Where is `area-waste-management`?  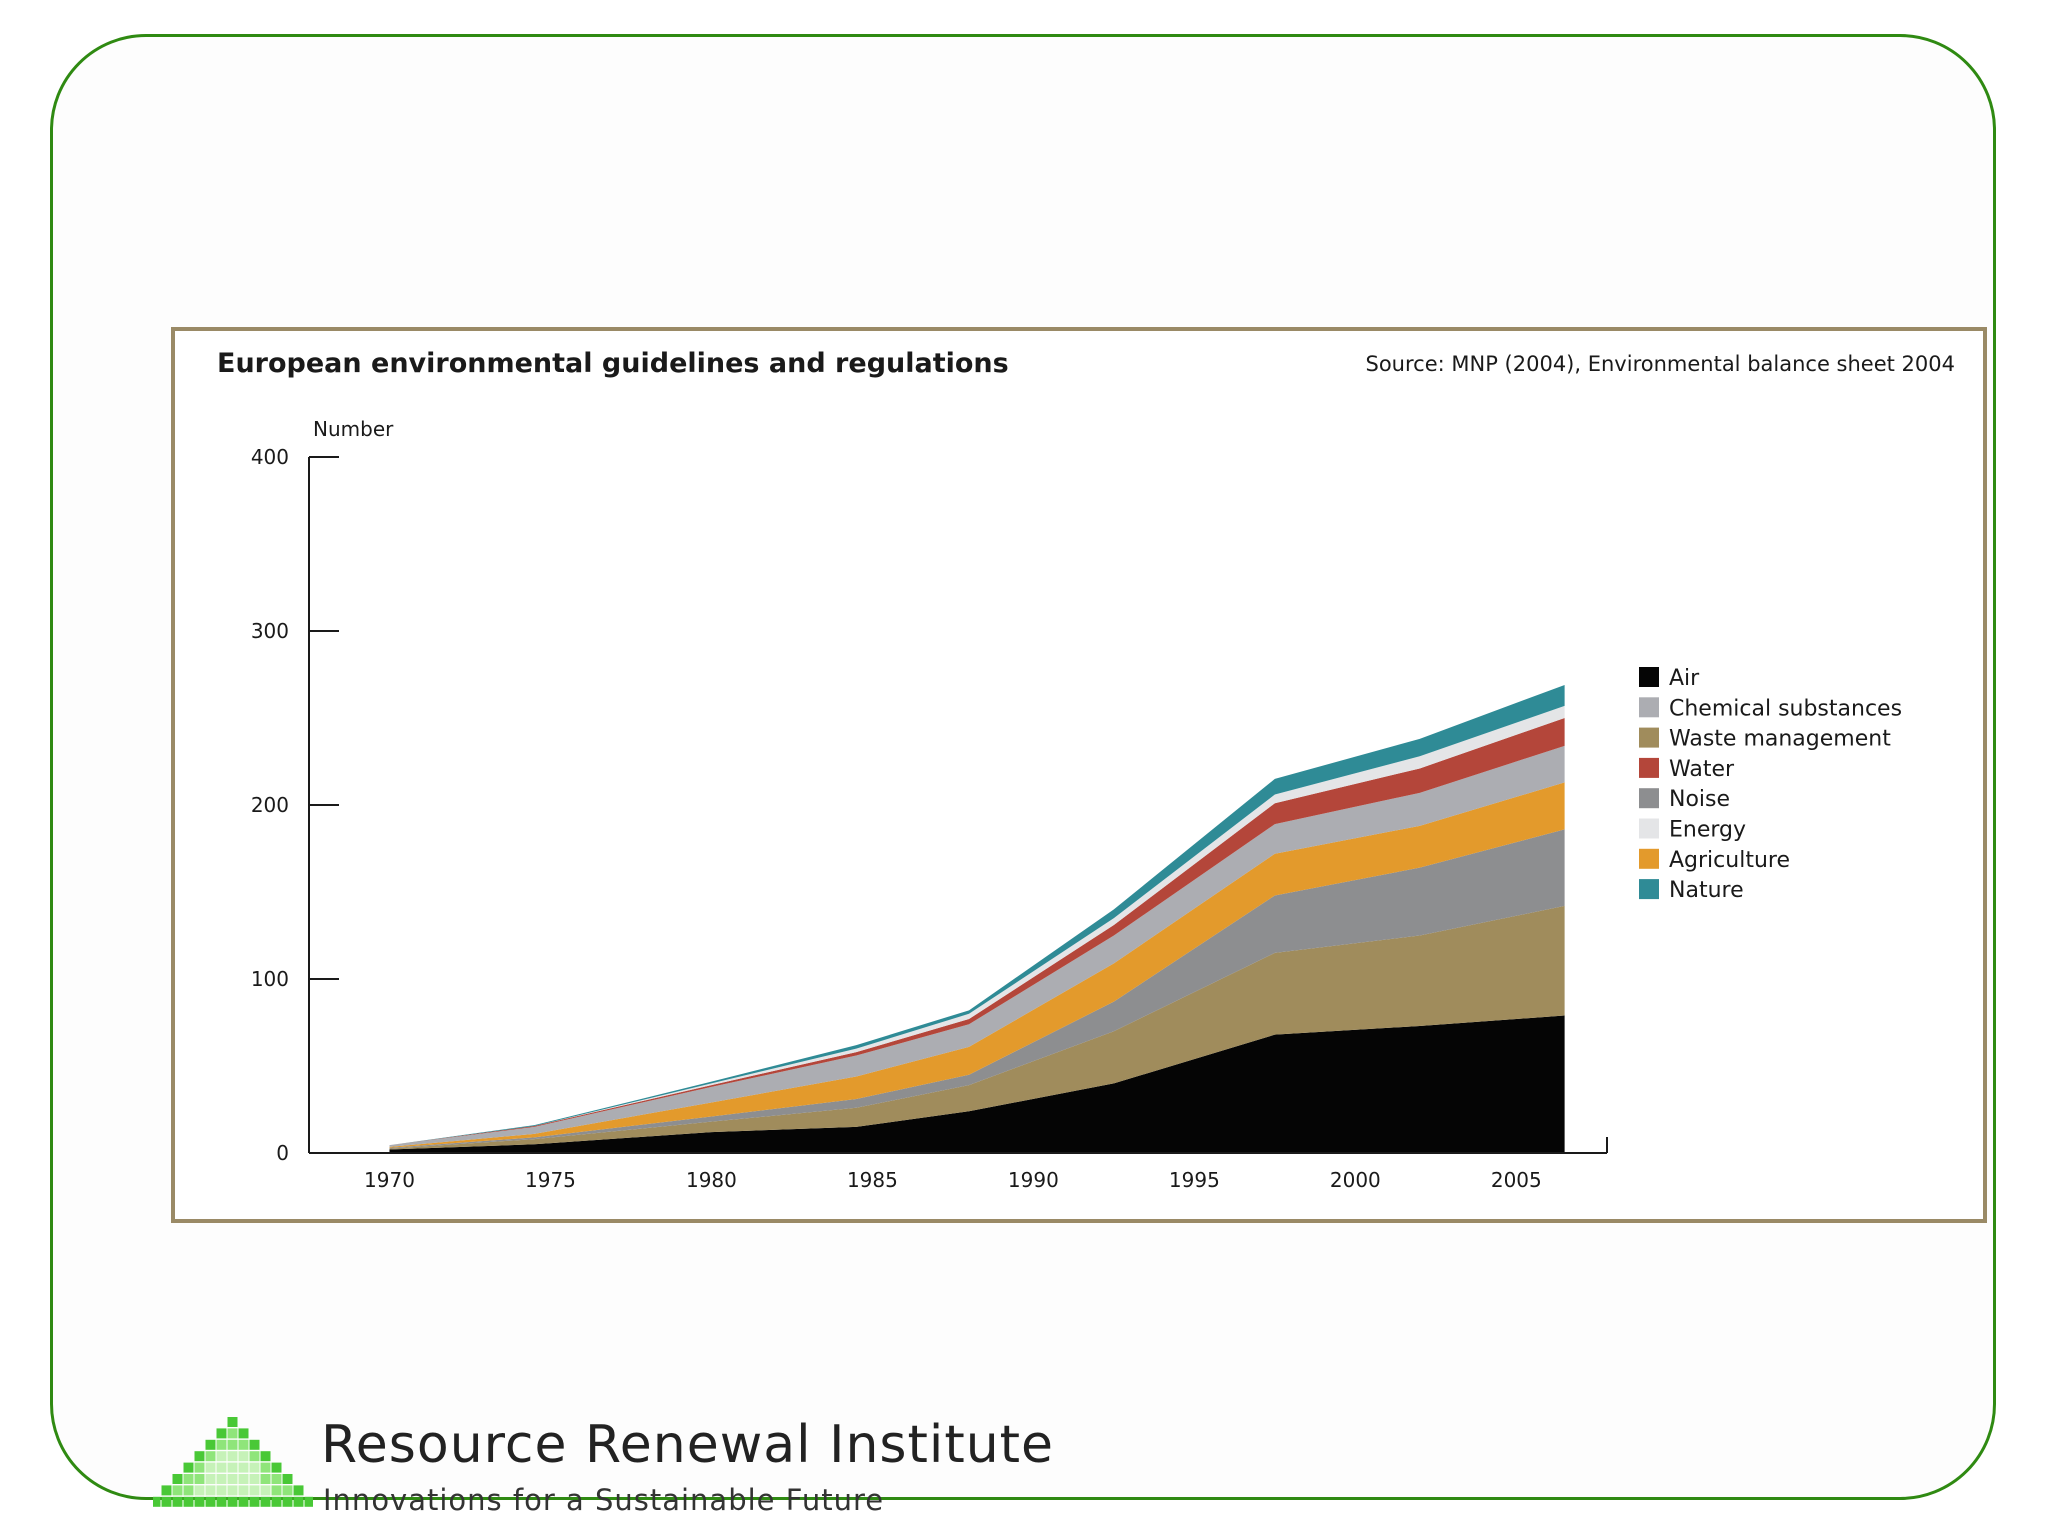 area-waste-management is located at coordinates (977, 1027).